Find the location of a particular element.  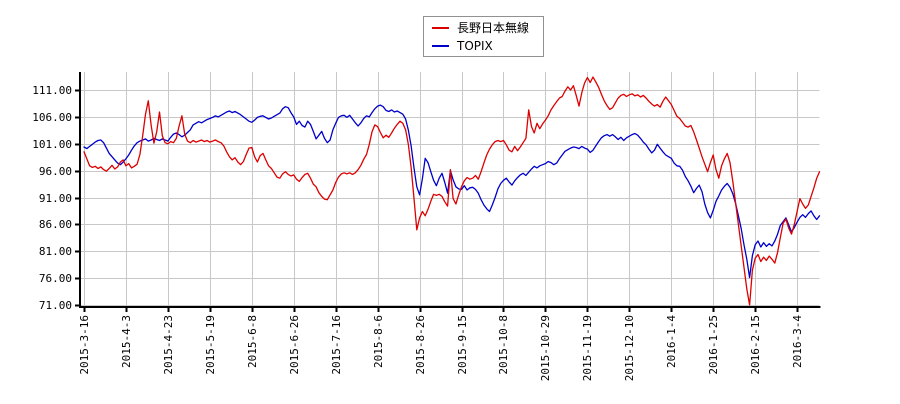

x-tick-label: 2015-3-16 is located at coordinates (84, 345).